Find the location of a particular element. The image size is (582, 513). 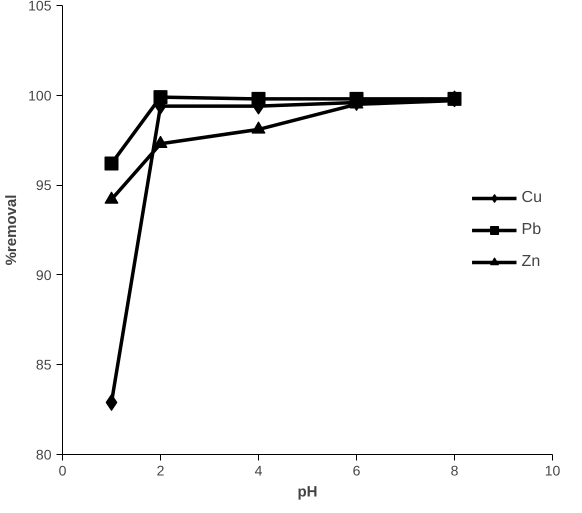

x-tick-label: 4 is located at coordinates (258, 470).